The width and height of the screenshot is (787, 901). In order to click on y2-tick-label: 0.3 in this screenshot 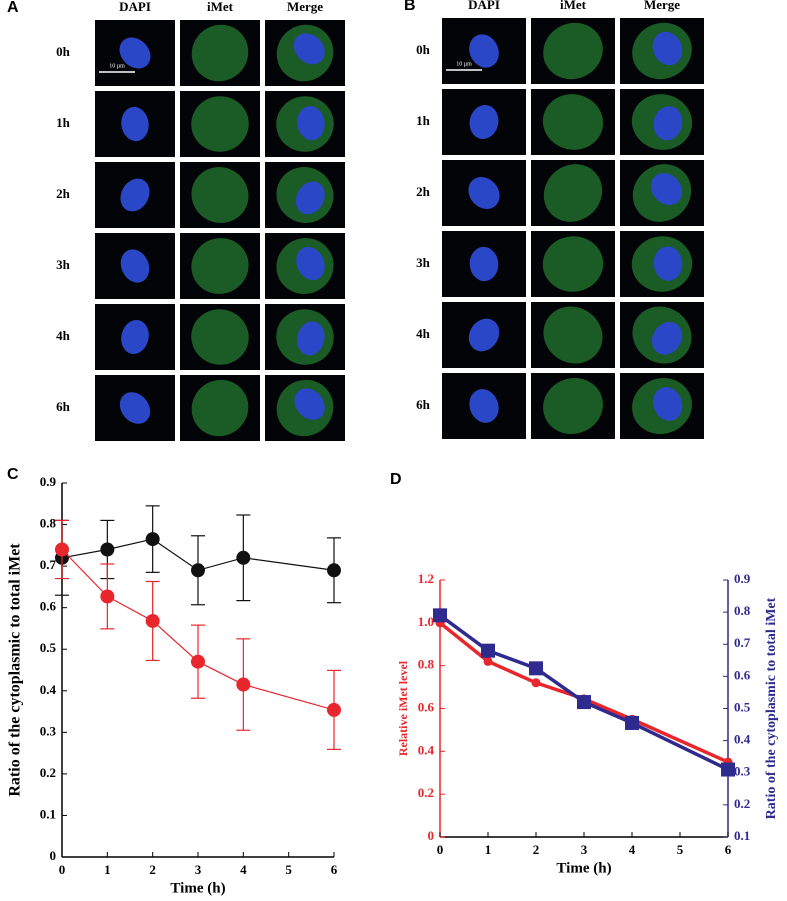, I will do `click(742, 771)`.